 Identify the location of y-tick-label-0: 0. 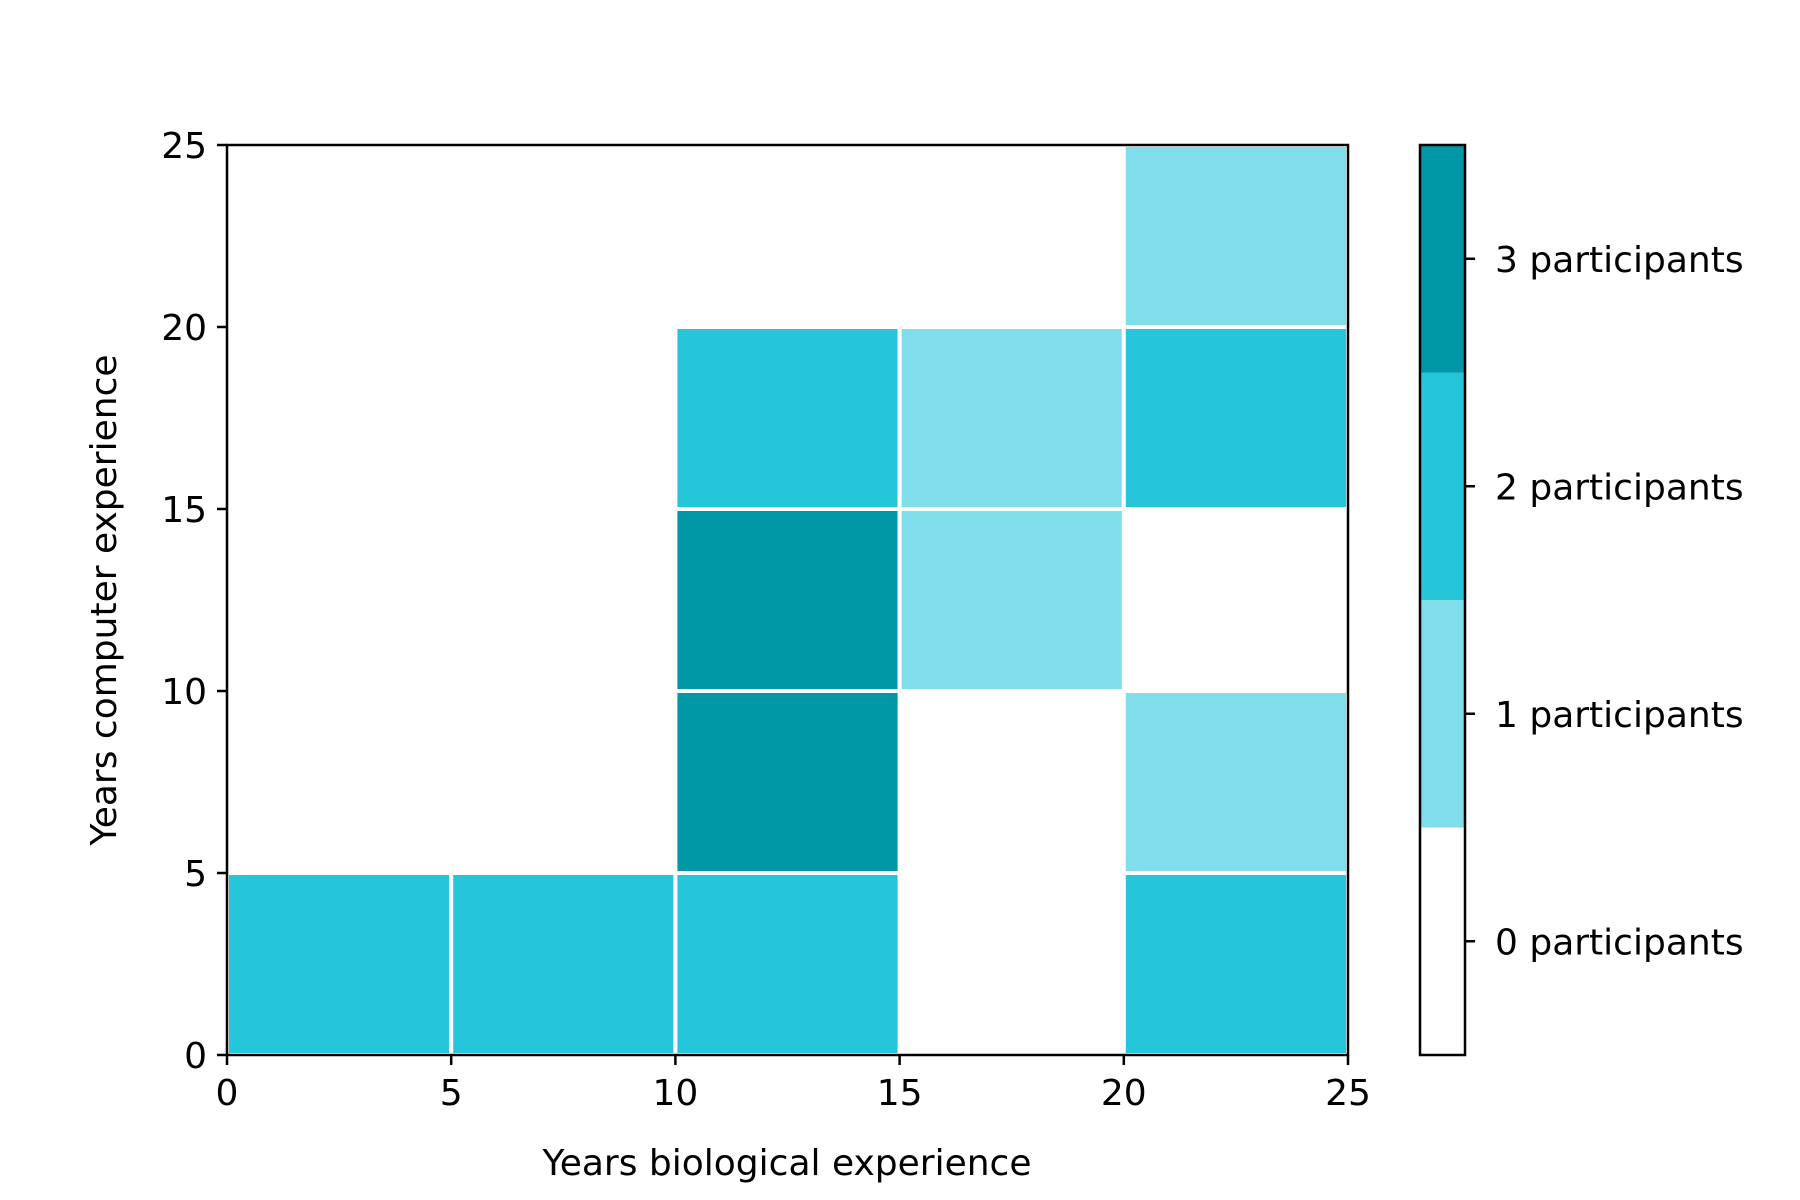
(195, 1056).